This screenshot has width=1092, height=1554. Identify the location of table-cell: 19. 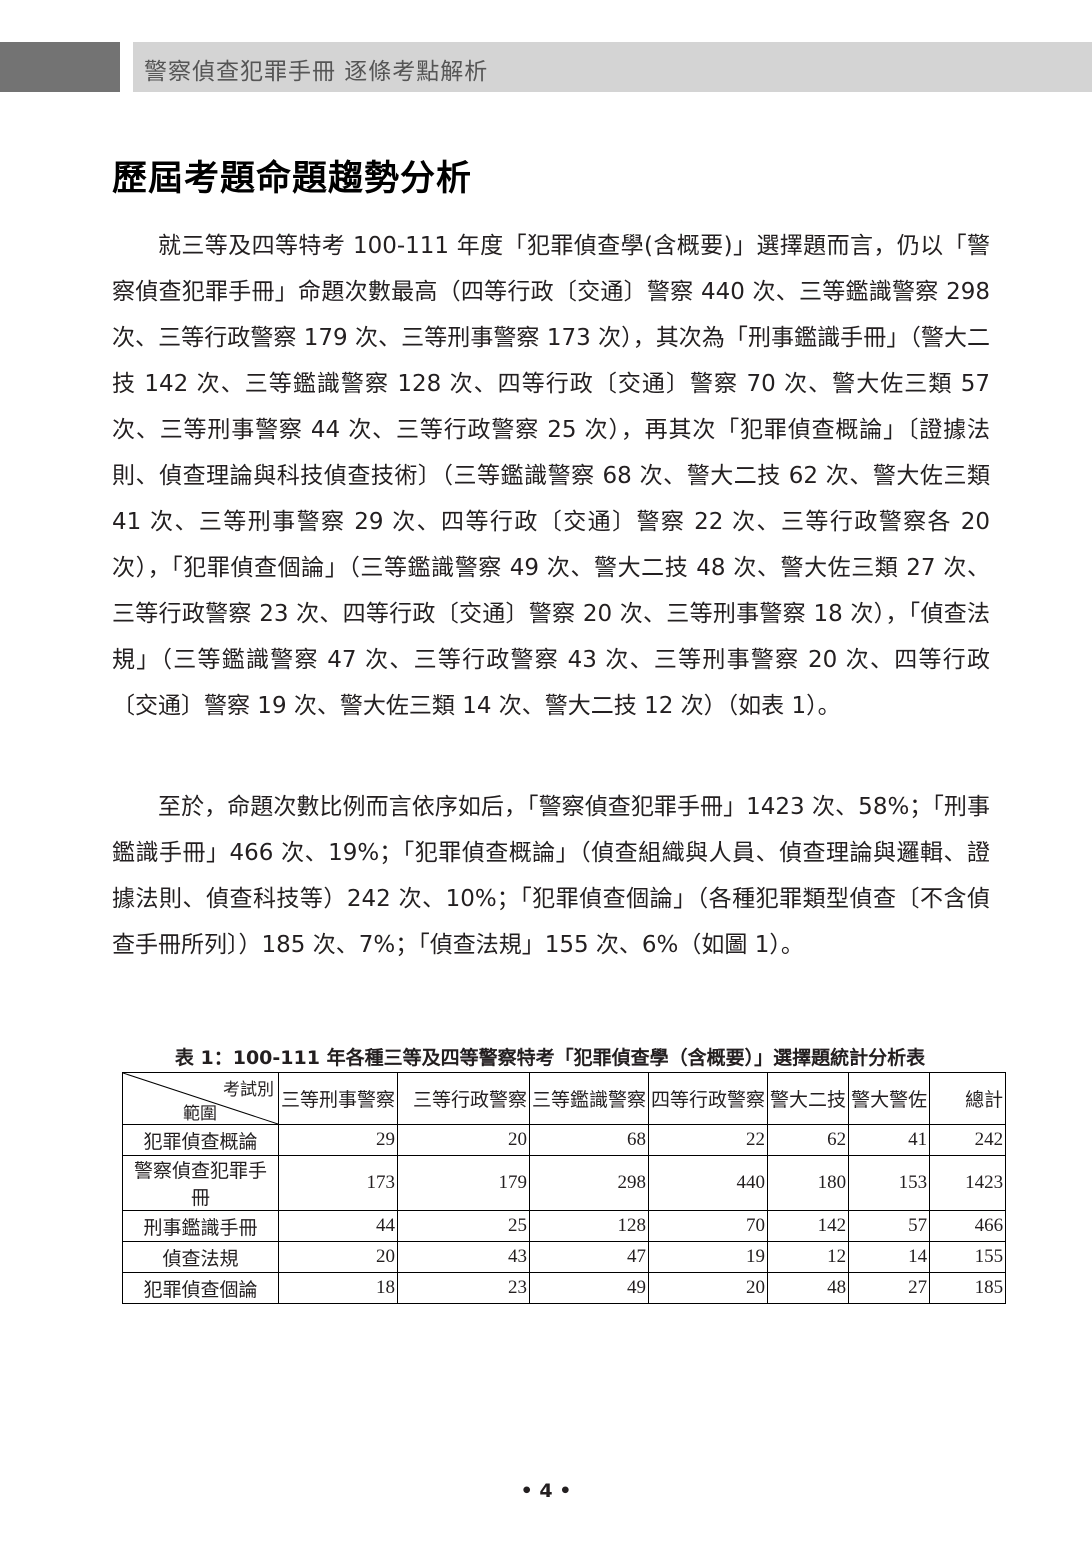
(708, 1257).